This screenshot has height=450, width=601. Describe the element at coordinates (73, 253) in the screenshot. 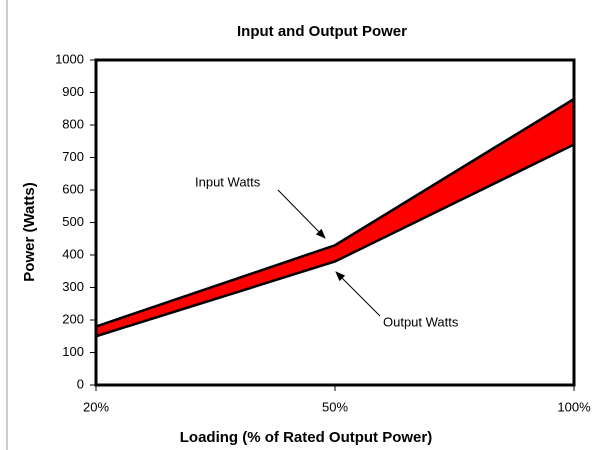

I see `y-tick-label: 400` at that location.